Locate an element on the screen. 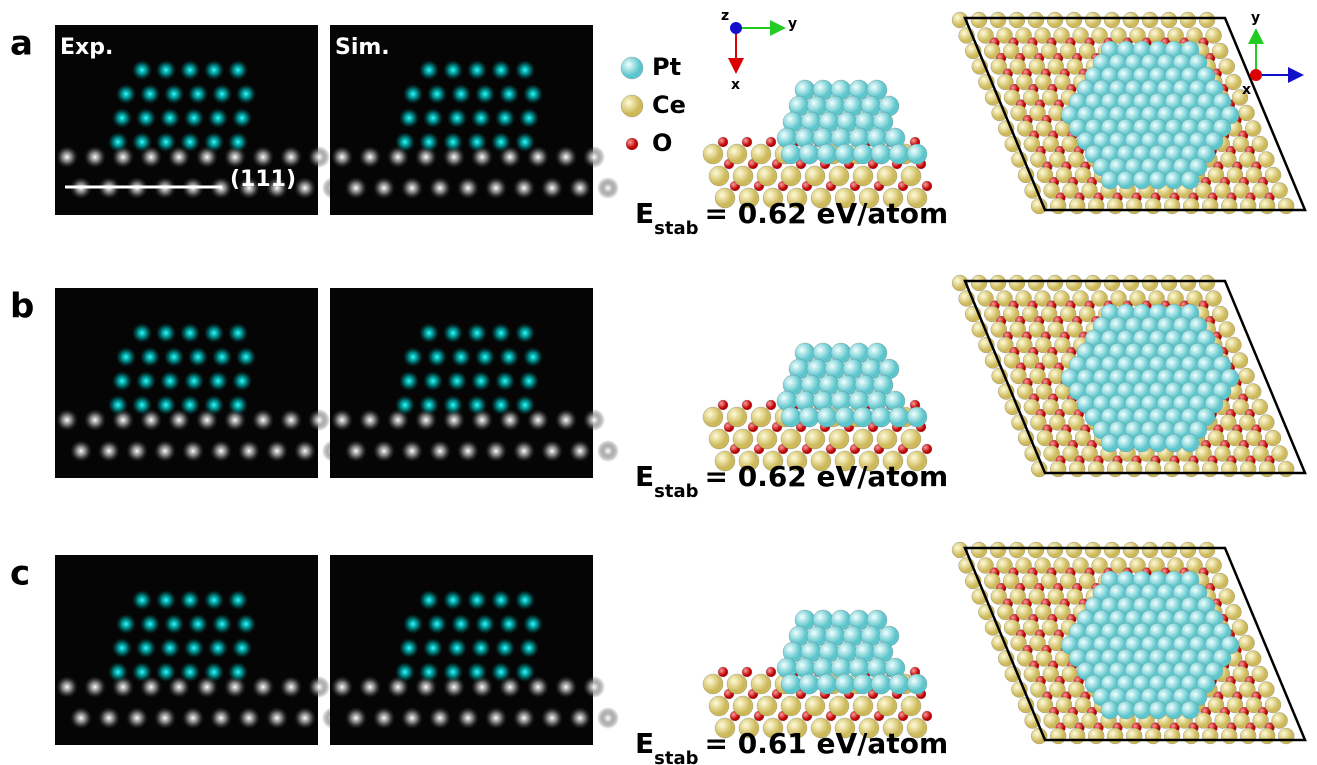 The width and height of the screenshot is (1317, 765). axis-z-dot is located at coordinates (1256, 75).